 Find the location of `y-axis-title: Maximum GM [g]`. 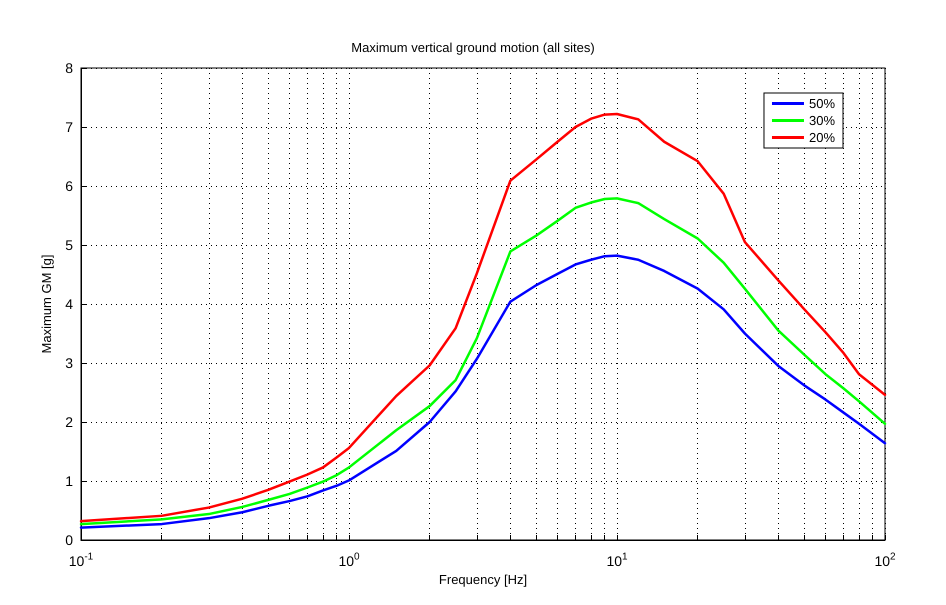

y-axis-title: Maximum GM [g] is located at coordinates (46, 304).